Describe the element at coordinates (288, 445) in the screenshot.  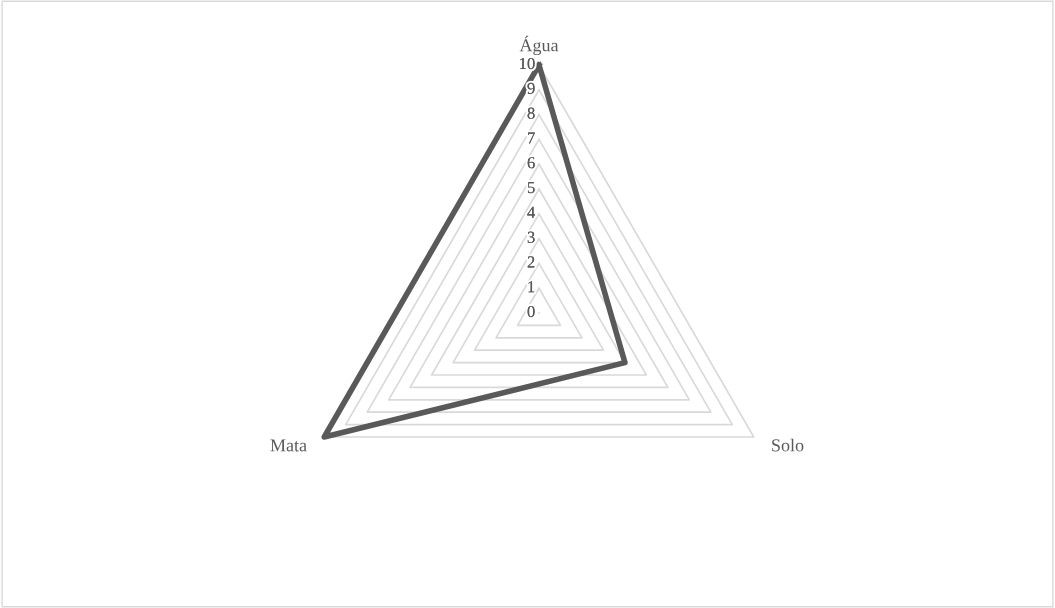
I see `spoke-label: Mata` at that location.